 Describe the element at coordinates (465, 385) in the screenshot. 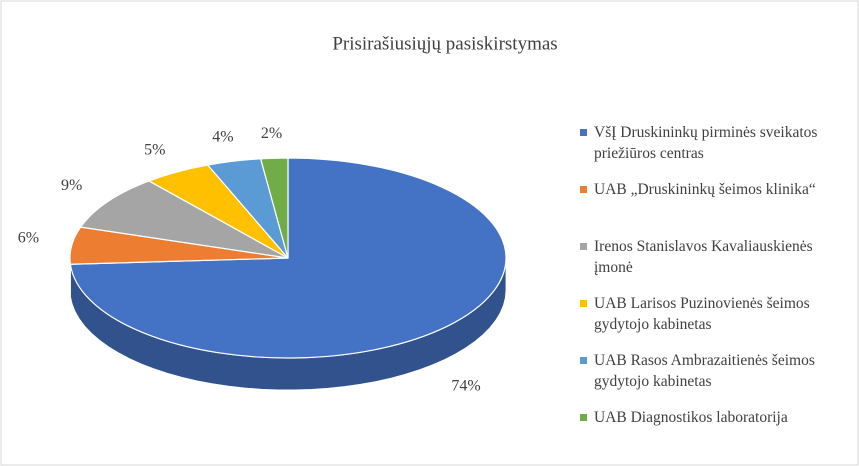

I see `data-label: 74%` at that location.